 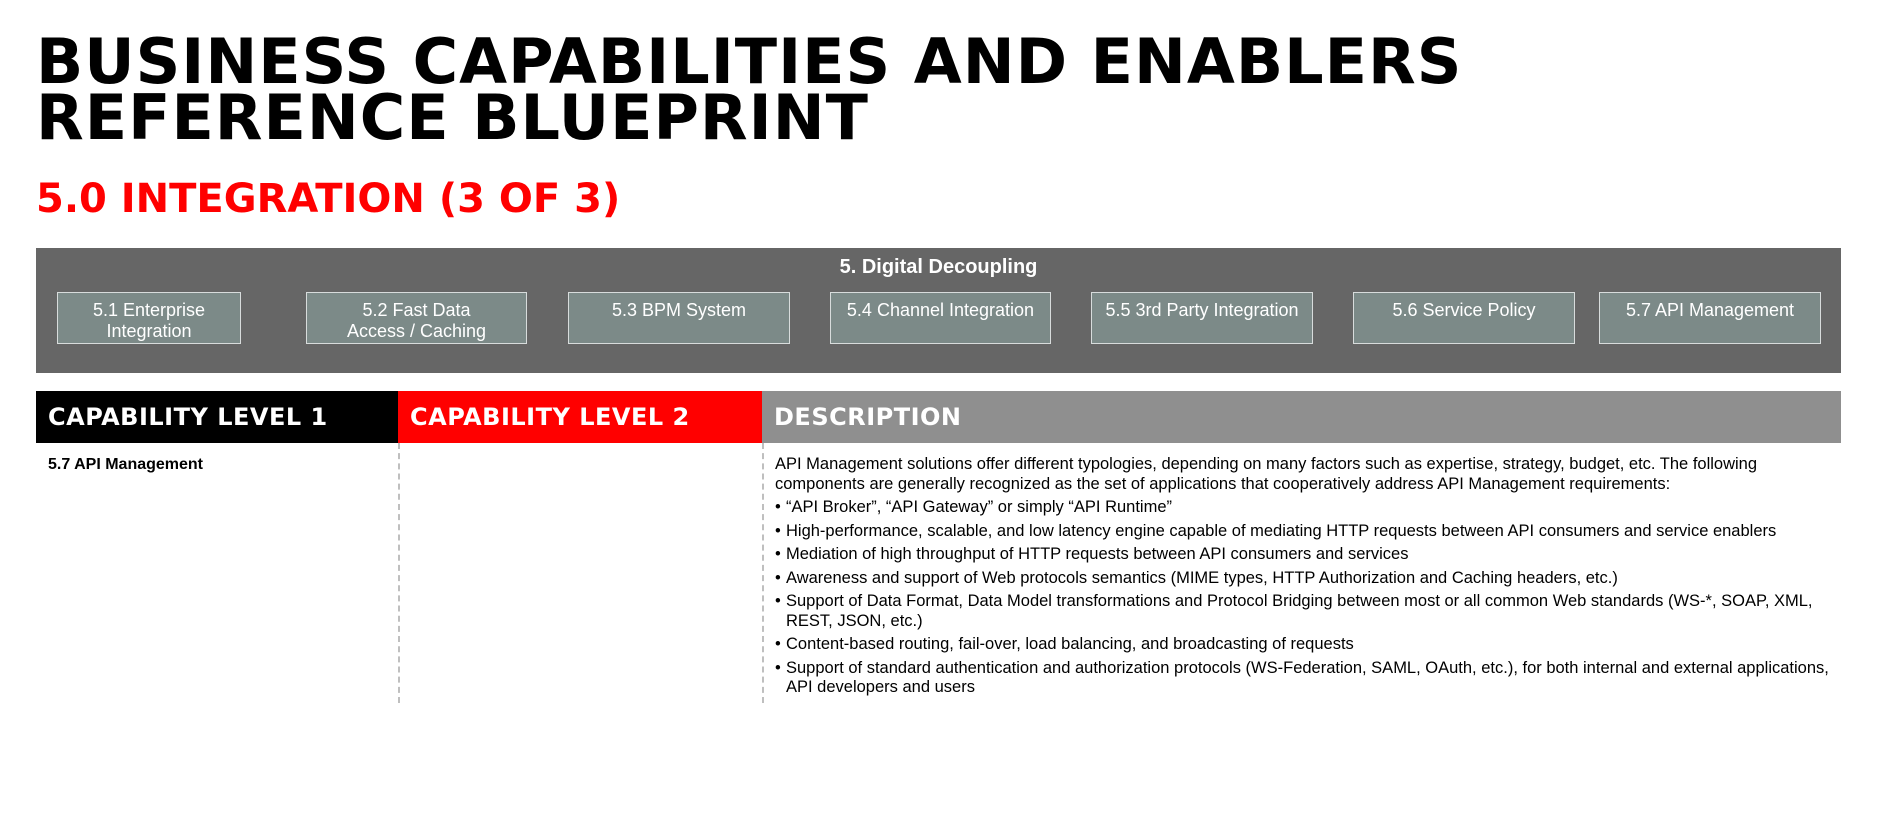 I want to click on header-capability-level-1: CAPABILITY LEVEL 1, so click(x=217, y=417).